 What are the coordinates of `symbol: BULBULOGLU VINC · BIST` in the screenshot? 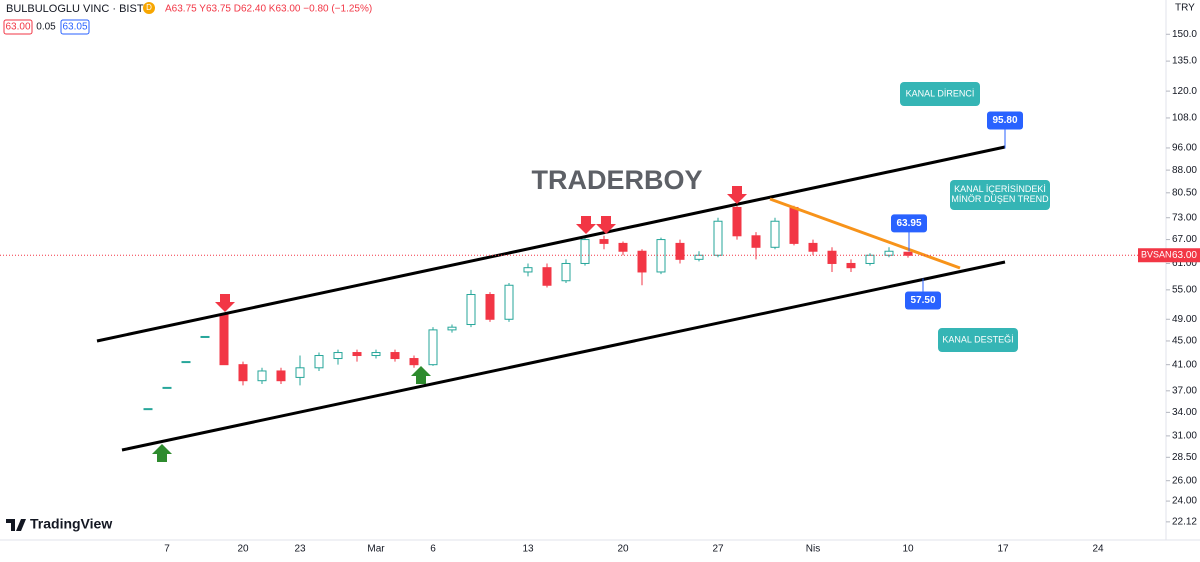 It's located at (75, 9).